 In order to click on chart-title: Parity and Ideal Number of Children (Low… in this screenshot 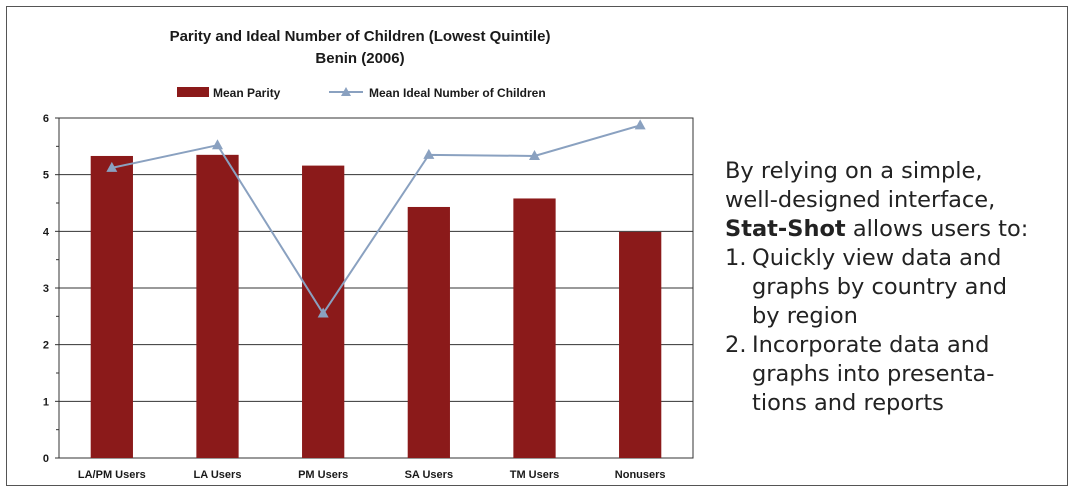, I will do `click(360, 36)`.